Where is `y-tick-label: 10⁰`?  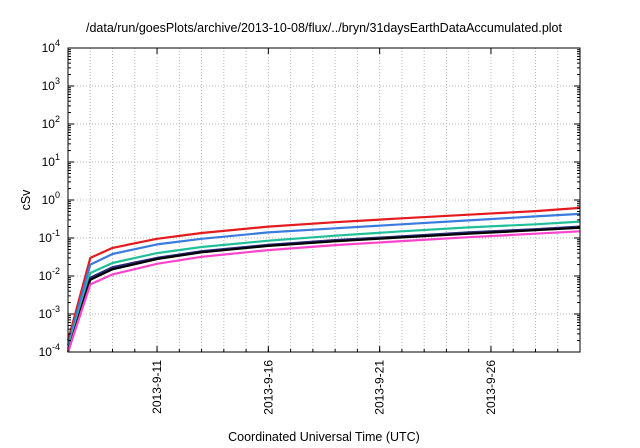
y-tick-label: 10⁰ is located at coordinates (51, 198).